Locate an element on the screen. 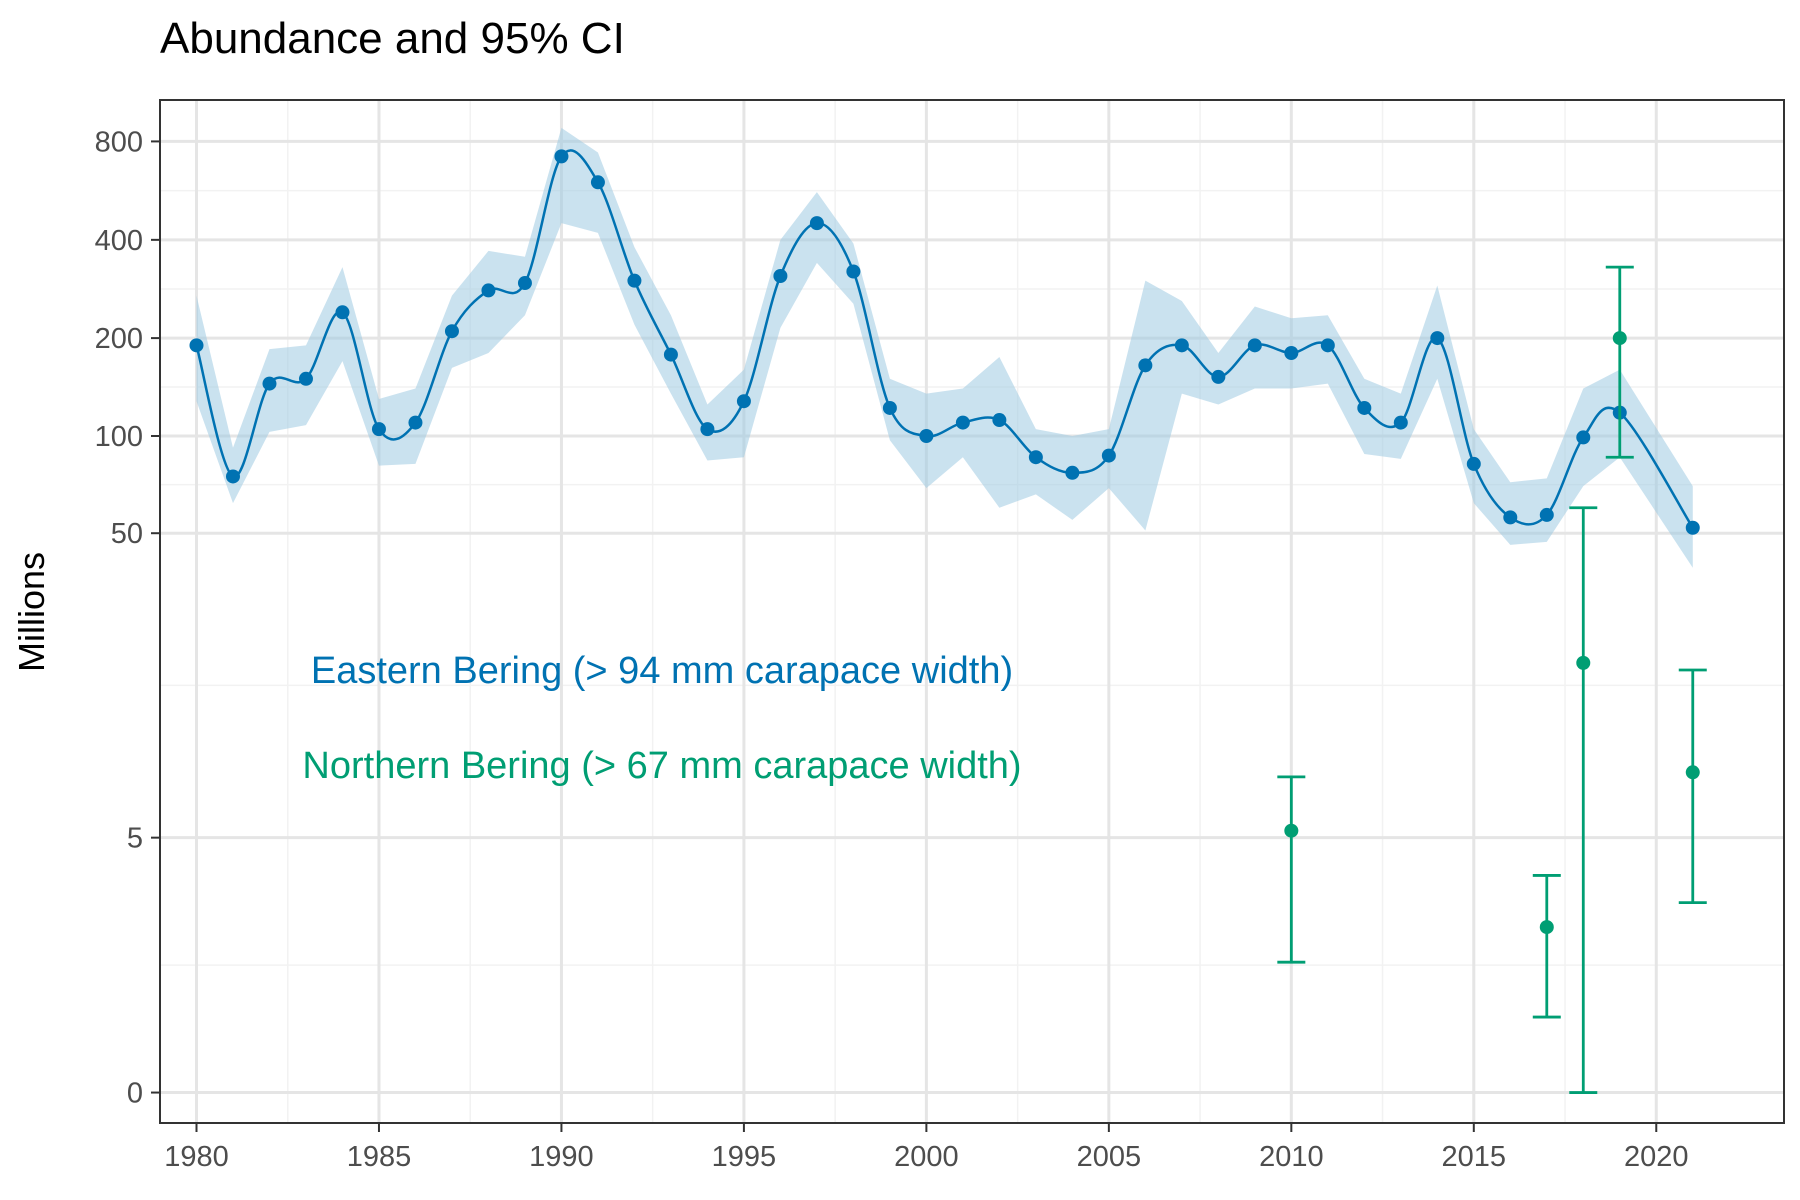  y-tick-label: 5 is located at coordinates (135, 839).